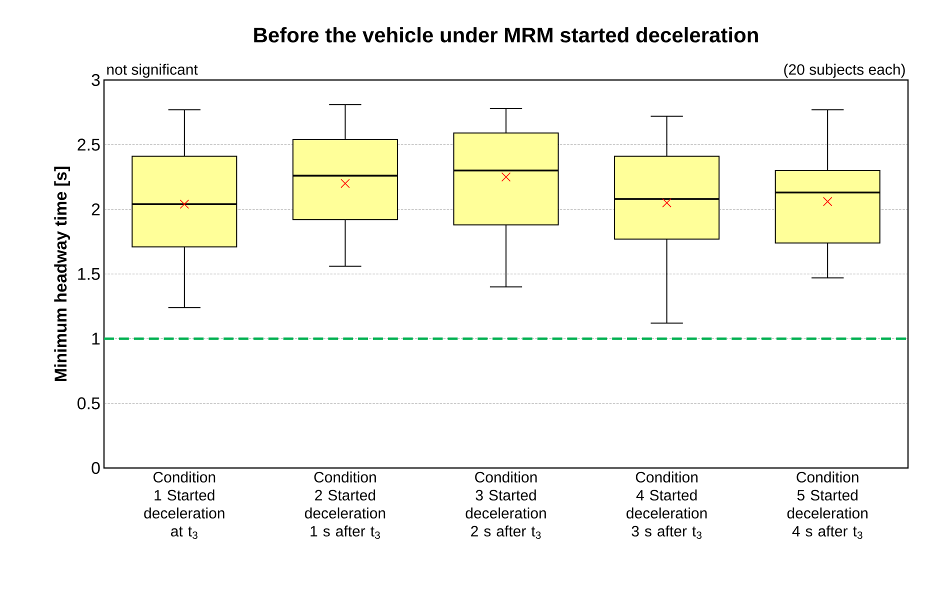 Image resolution: width=941 pixels, height=608 pixels. I want to click on y-tick-label: 1, so click(96, 338).